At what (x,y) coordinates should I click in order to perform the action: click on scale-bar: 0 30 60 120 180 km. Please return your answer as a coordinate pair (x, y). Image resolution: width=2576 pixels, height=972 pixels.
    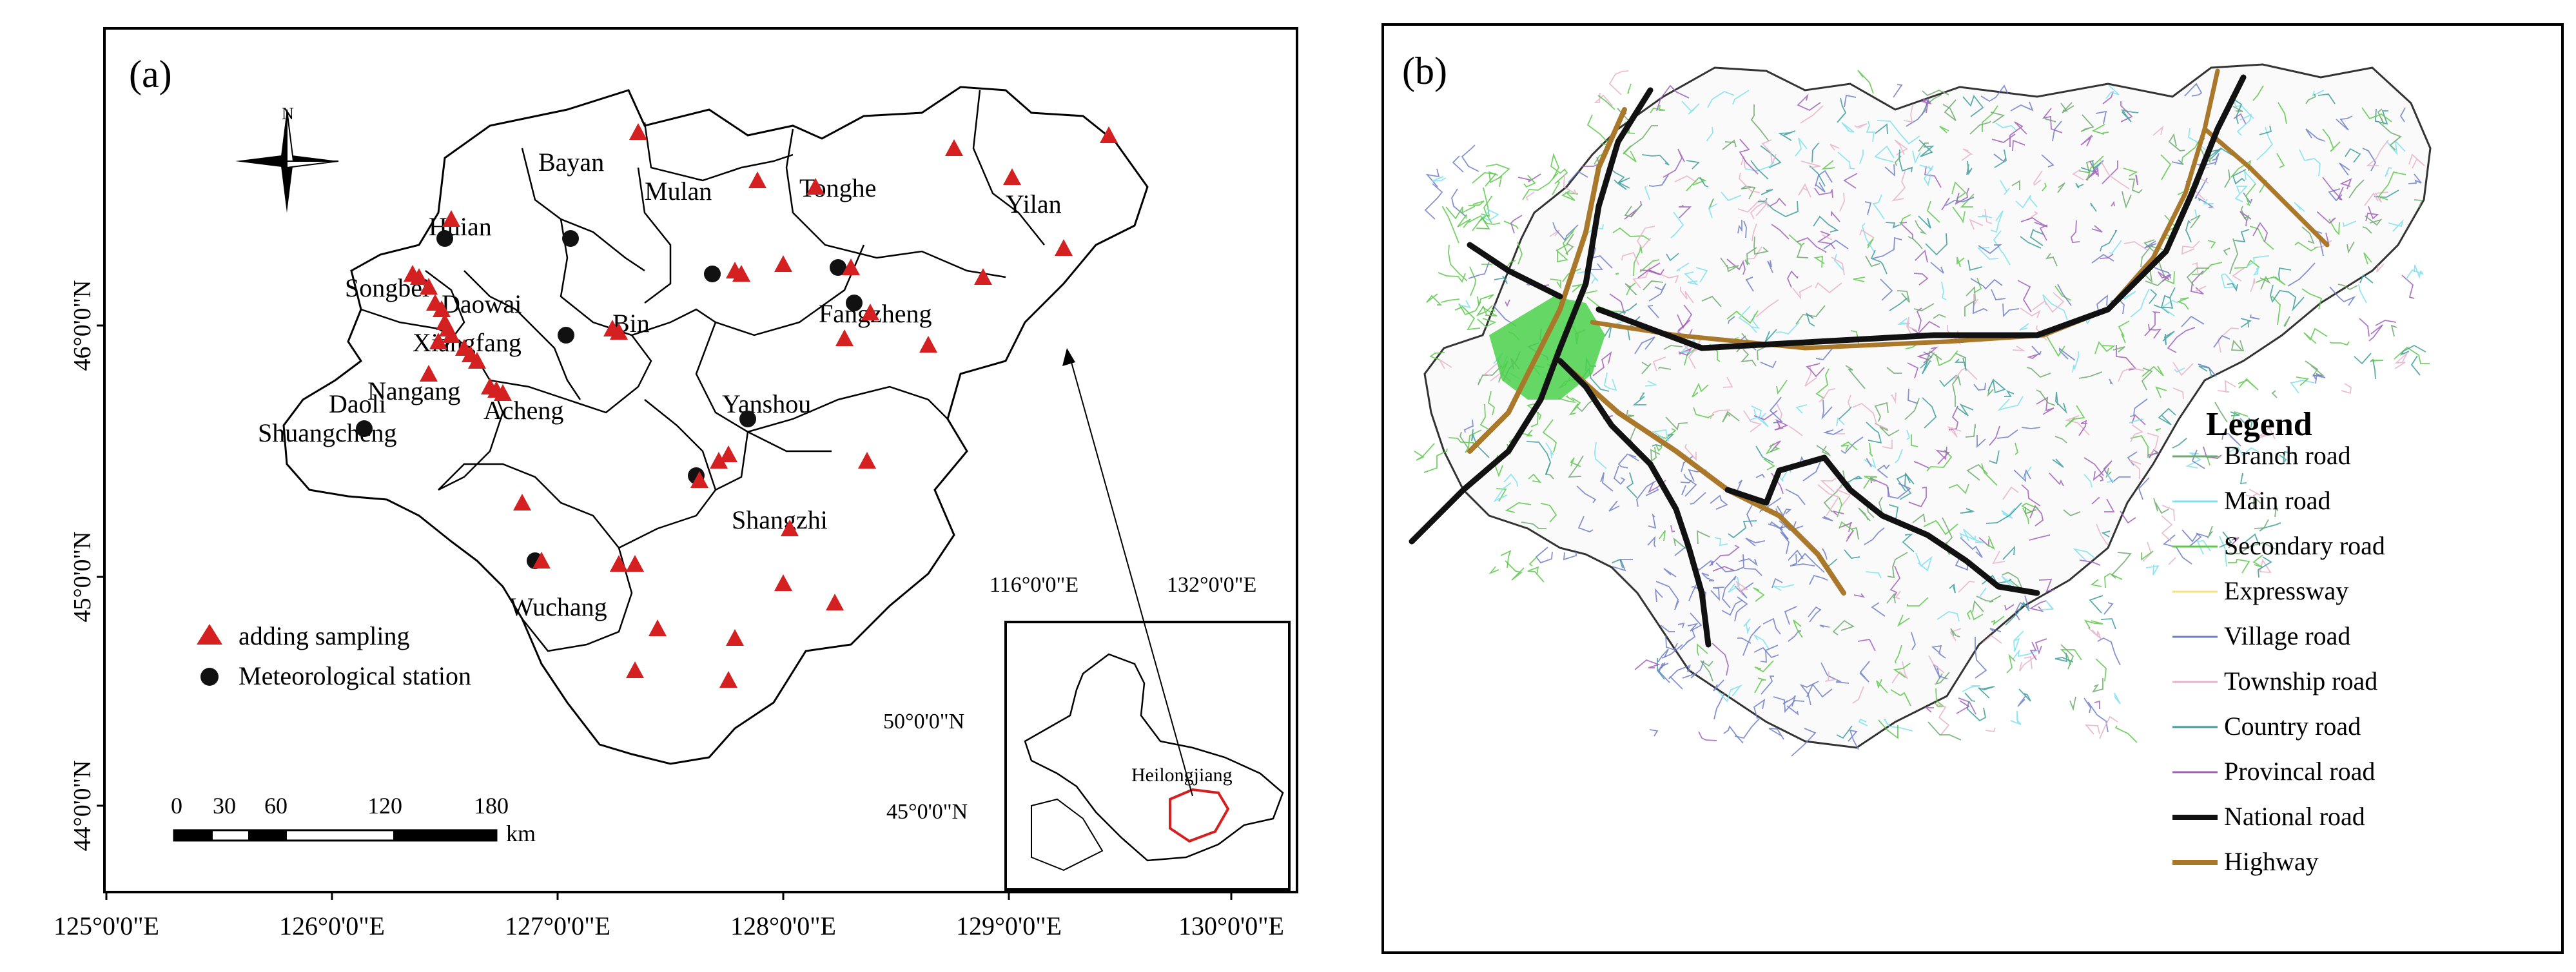
    Looking at the image, I should click on (353, 819).